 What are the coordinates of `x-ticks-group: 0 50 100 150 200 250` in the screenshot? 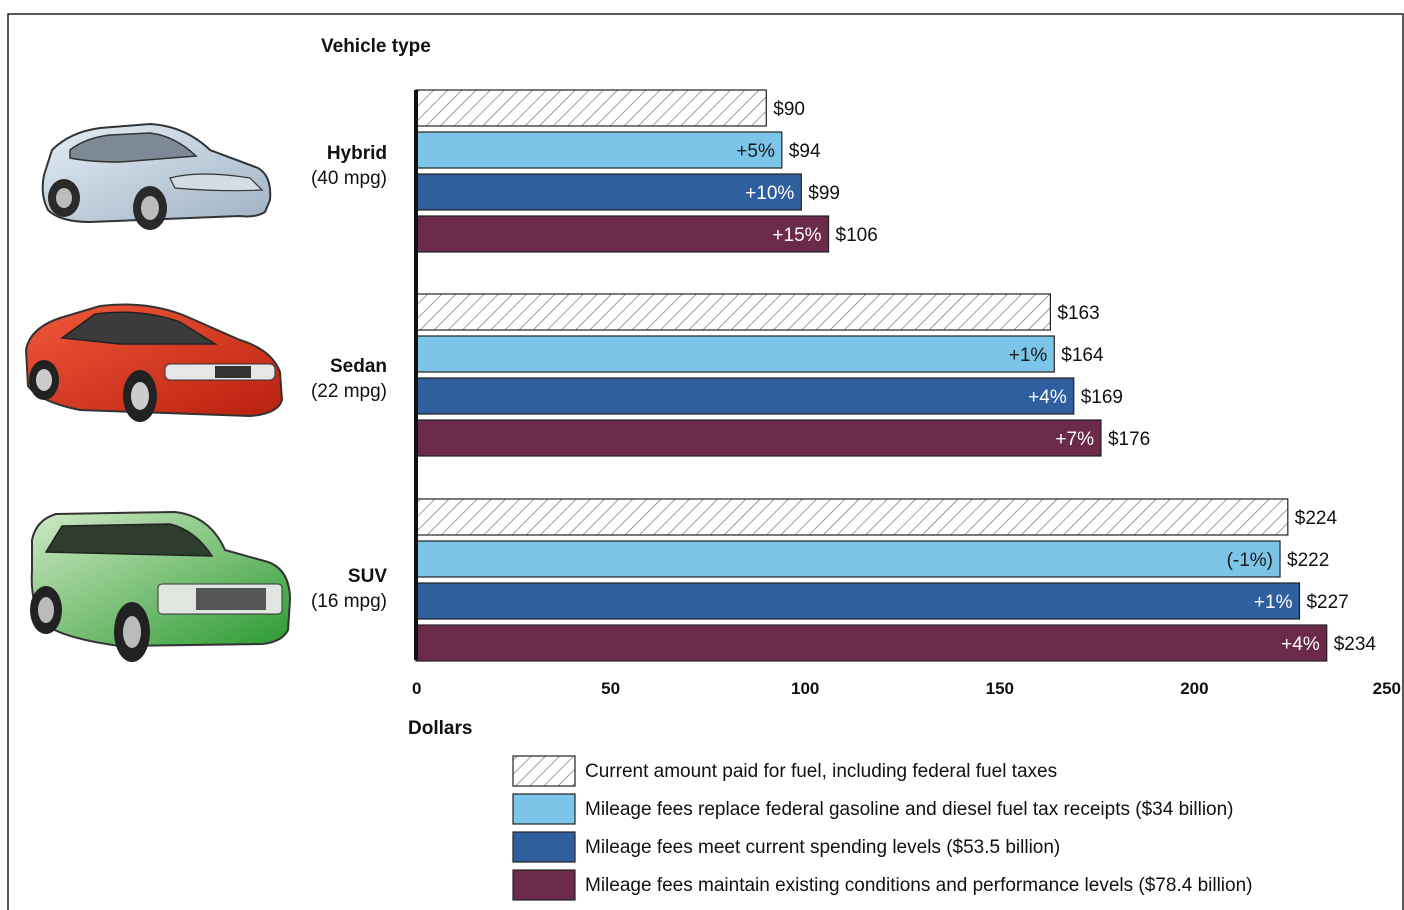 It's located at (906, 688).